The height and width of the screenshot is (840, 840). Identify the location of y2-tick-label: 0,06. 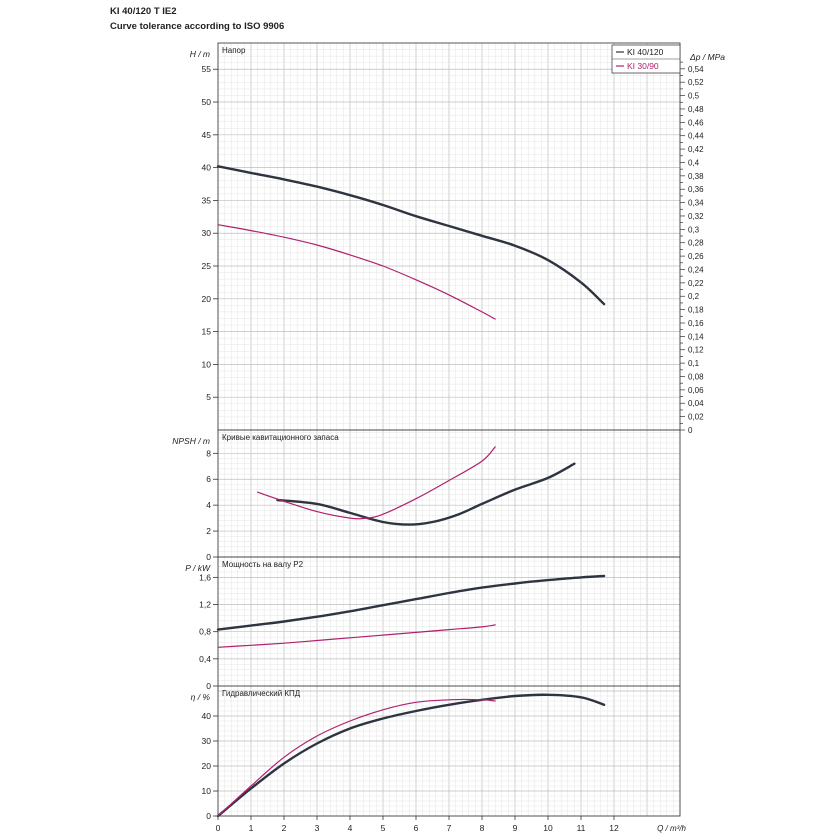
(696, 390).